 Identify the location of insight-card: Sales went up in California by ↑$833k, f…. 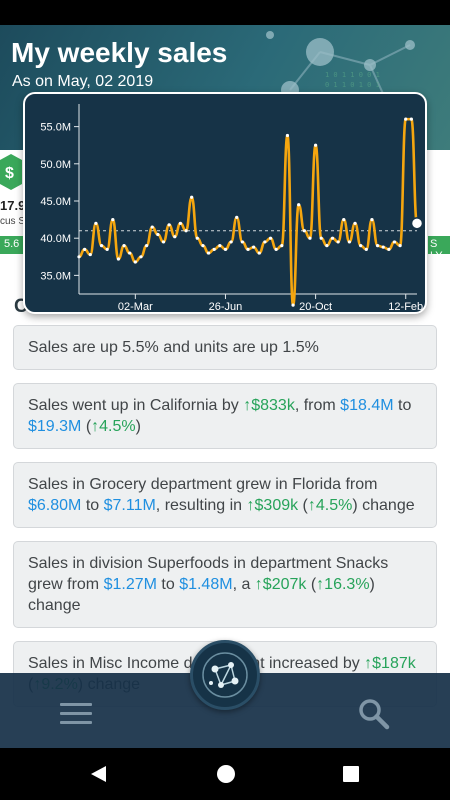
(225, 416).